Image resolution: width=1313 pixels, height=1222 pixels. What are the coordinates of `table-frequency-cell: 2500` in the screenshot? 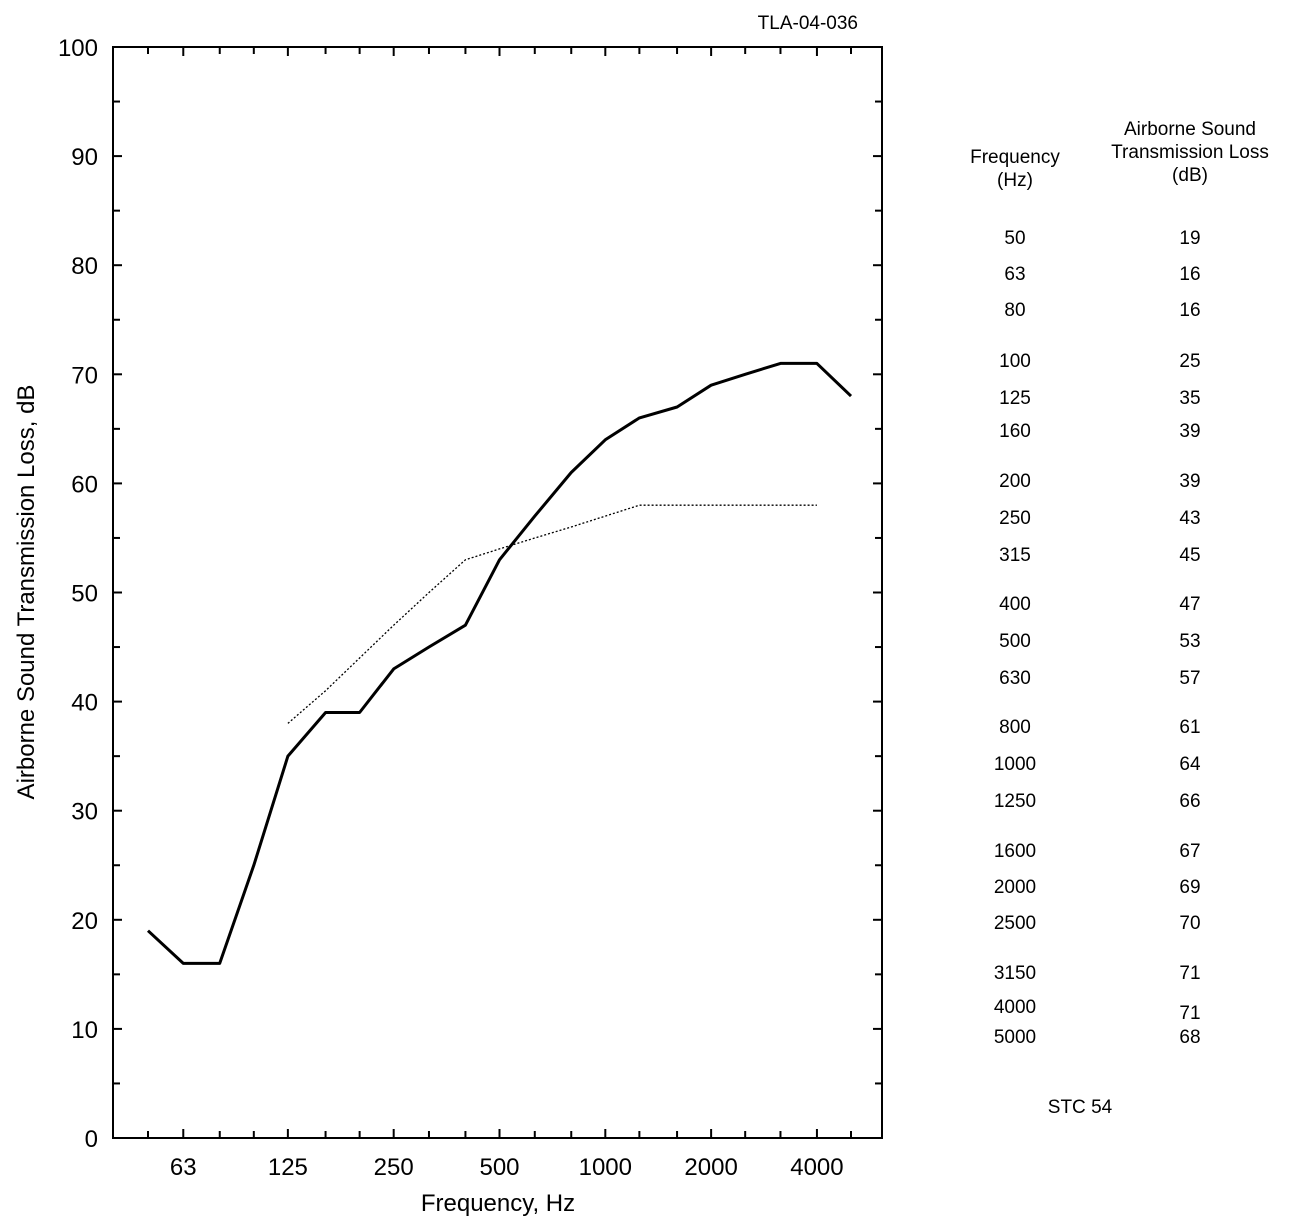 It's located at (1015, 923).